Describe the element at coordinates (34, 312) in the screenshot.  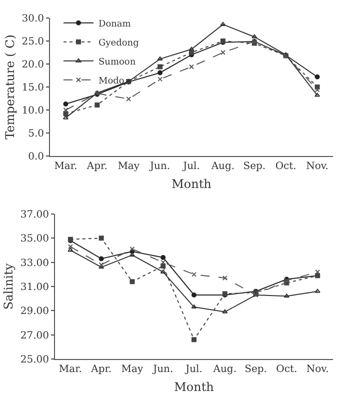
I see `y-tick-label: 29.00` at that location.